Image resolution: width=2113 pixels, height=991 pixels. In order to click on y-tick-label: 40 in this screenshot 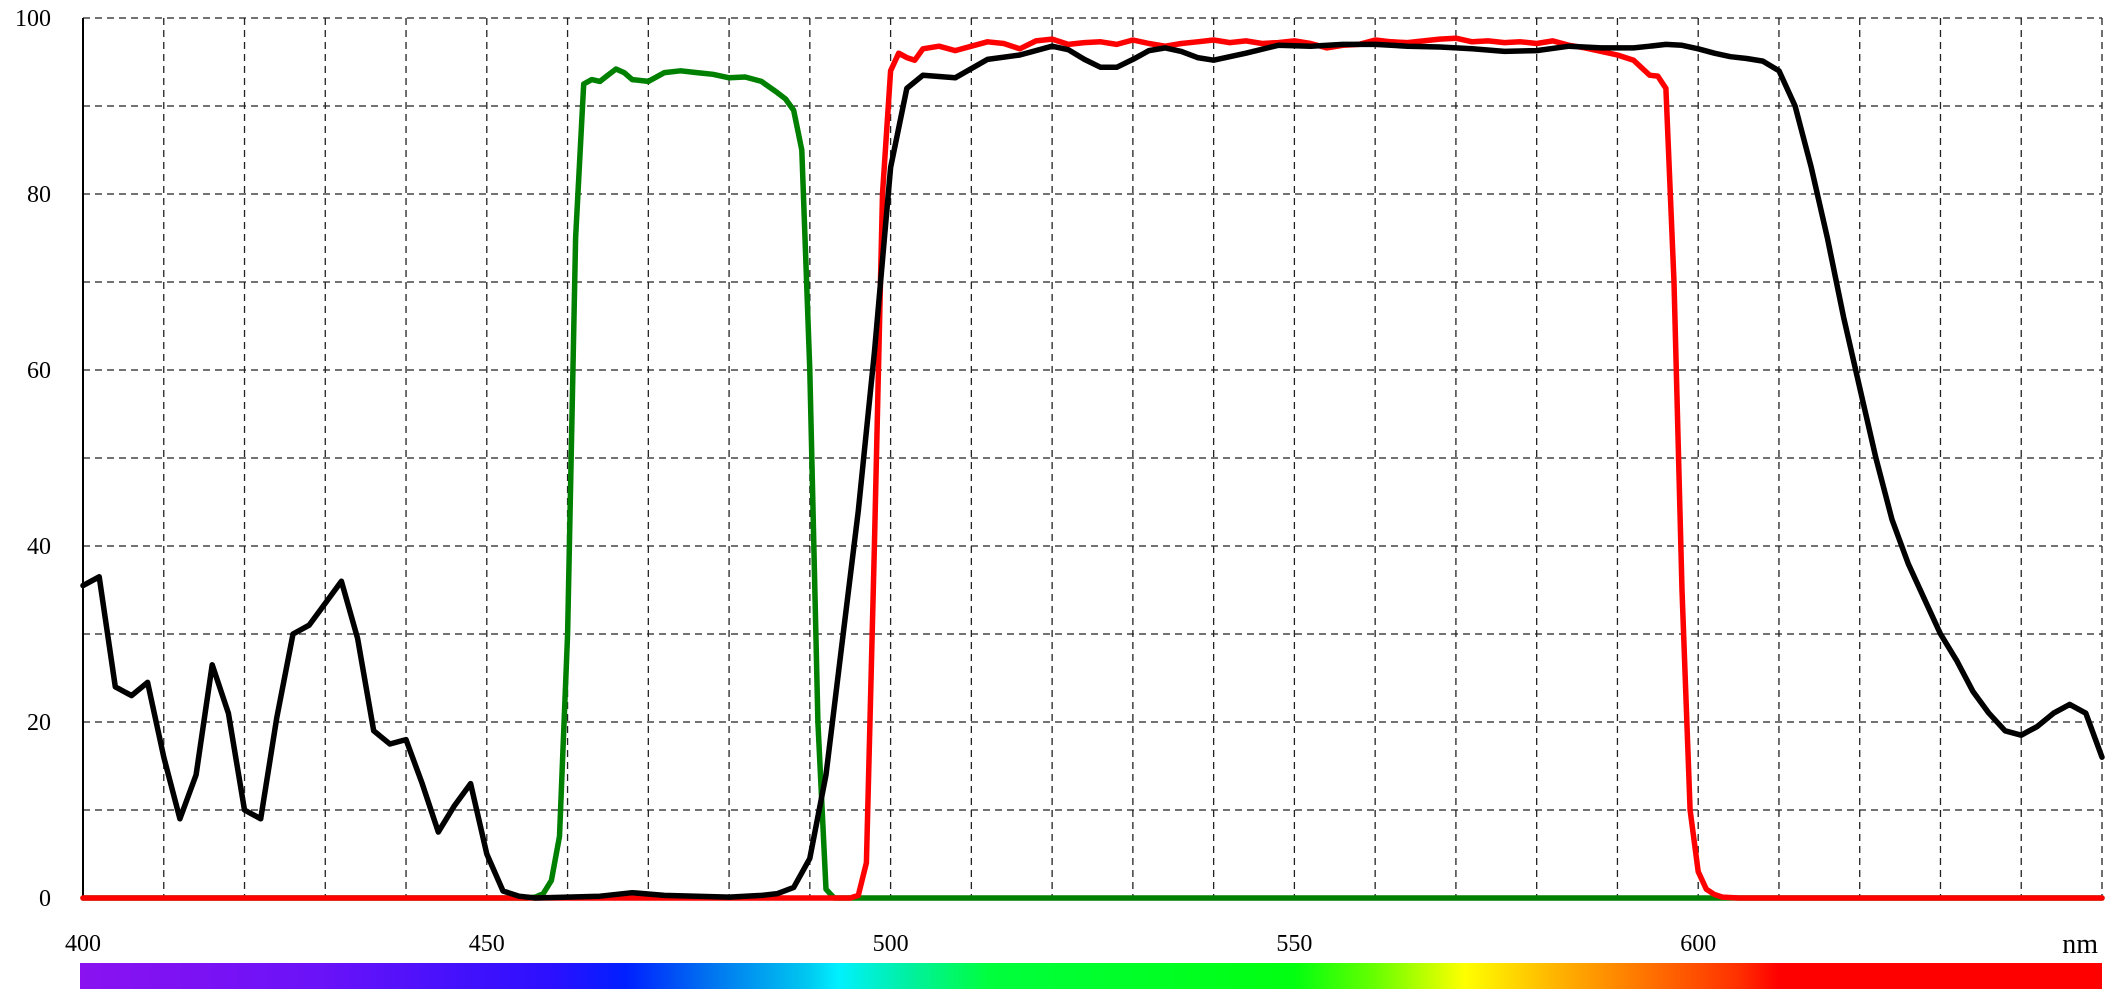, I will do `click(39, 547)`.